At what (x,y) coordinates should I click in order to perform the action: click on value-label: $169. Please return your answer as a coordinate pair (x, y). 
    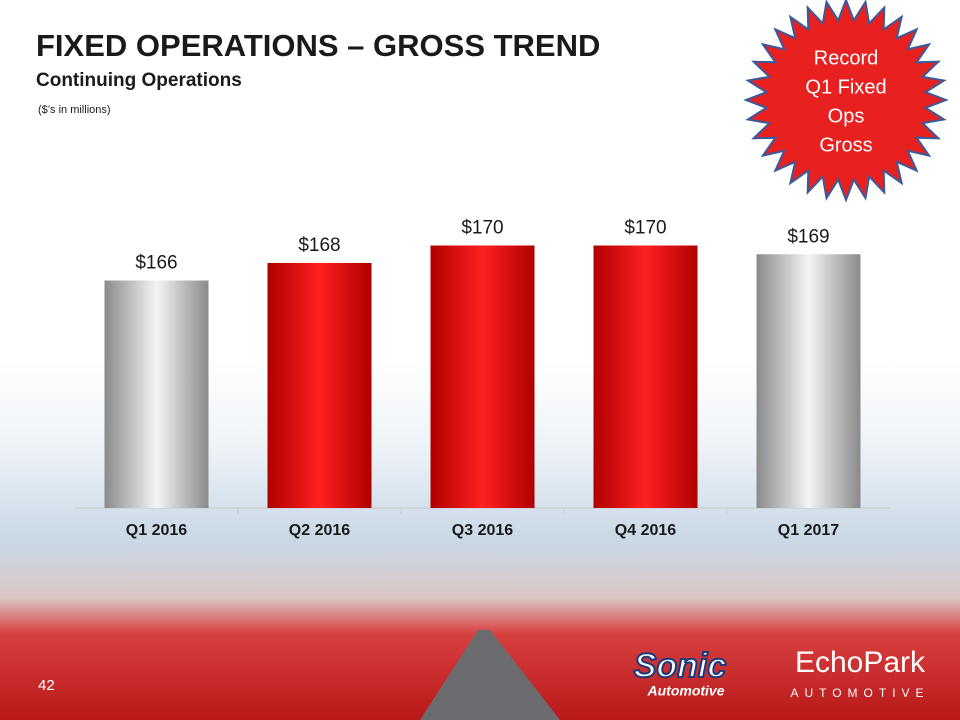
    Looking at the image, I should click on (808, 236).